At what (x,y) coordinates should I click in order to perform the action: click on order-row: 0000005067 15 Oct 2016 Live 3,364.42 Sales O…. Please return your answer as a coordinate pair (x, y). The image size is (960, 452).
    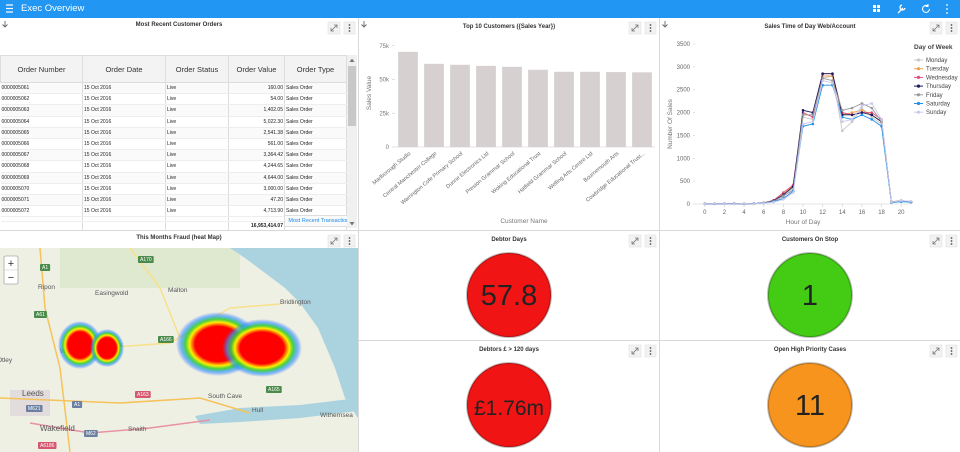
    Looking at the image, I should click on (173, 155).